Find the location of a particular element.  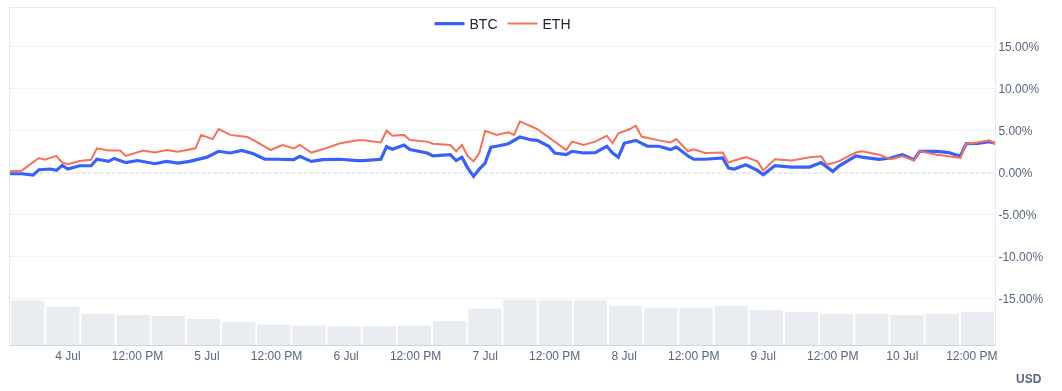

y-tick-label: 0.00% is located at coordinates (1015, 172).